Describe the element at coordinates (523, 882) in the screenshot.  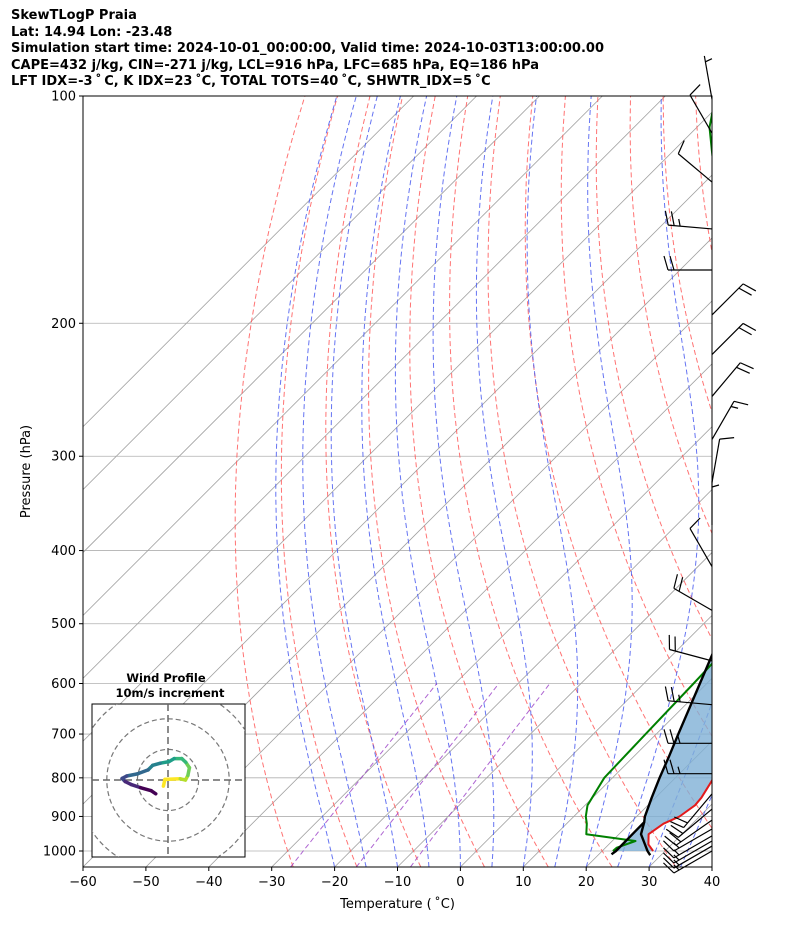
I see `x-tick-label: 10` at that location.